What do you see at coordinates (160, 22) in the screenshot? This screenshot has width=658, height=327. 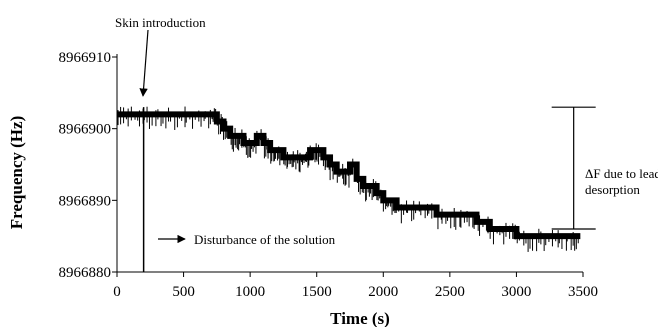 I see `annotation-skin: Skin introduction` at bounding box center [160, 22].